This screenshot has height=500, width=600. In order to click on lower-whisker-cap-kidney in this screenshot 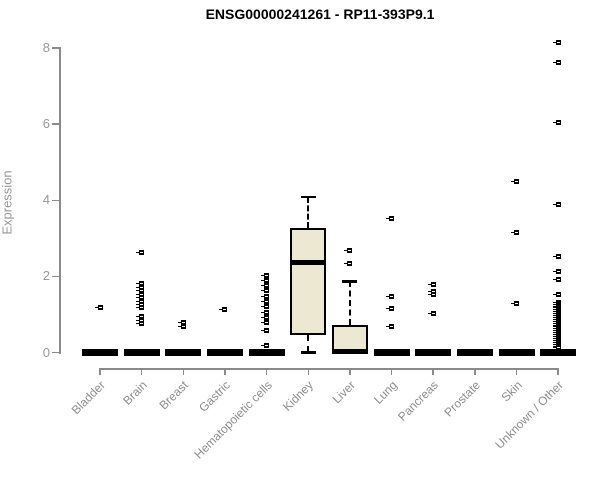, I will do `click(308, 352)`.